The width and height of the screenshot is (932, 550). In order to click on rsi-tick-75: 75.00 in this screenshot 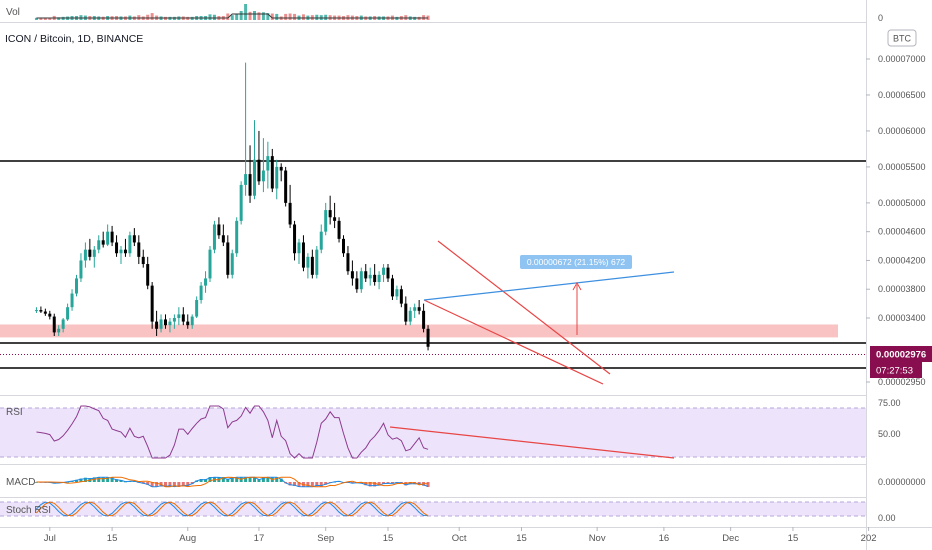, I will do `click(889, 403)`.